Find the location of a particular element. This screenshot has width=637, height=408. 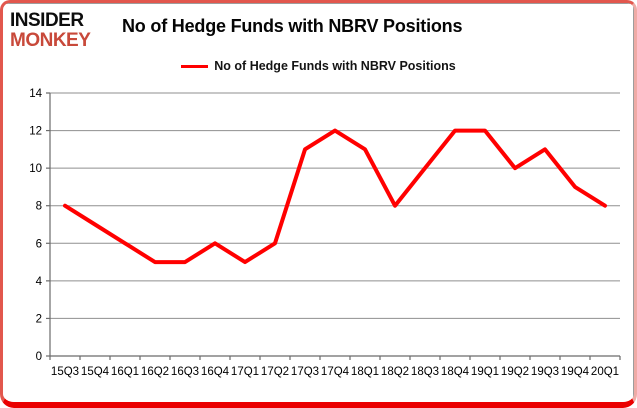

svg-text: 17Q1 is located at coordinates (245, 372).